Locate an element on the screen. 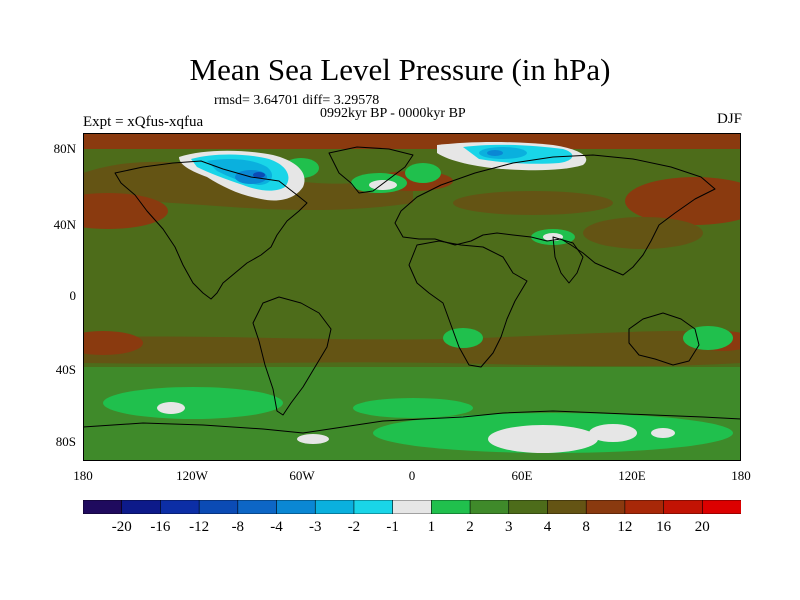 Image resolution: width=800 pixels, height=600 pixels. lat-tick-40s: 40S is located at coordinates (65, 369).